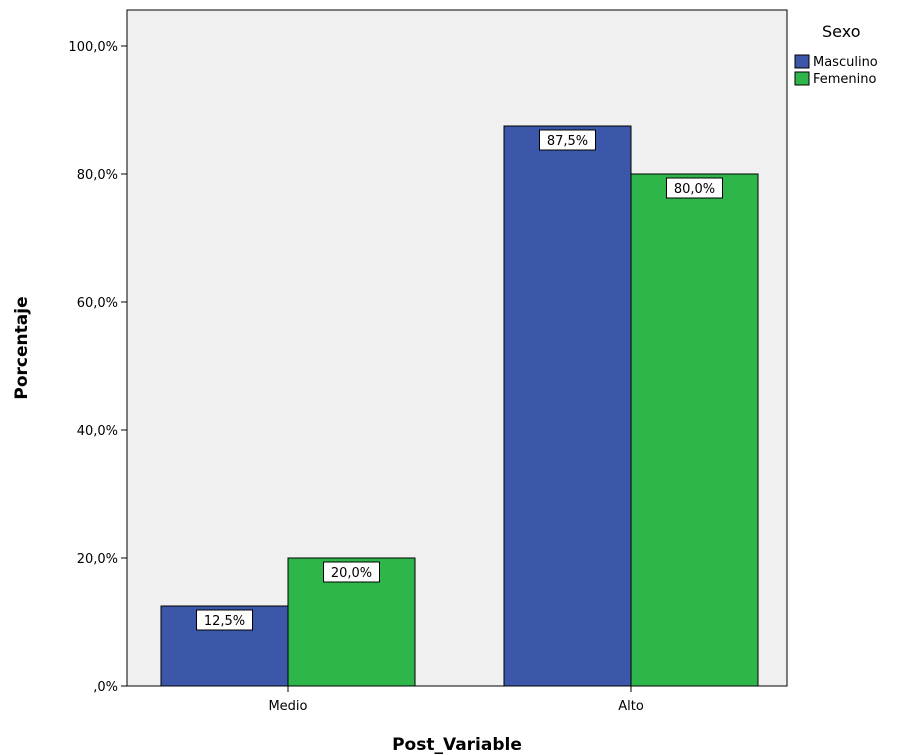 The image size is (902, 755). What do you see at coordinates (631, 706) in the screenshot?
I see `x-tick-label: Alto` at bounding box center [631, 706].